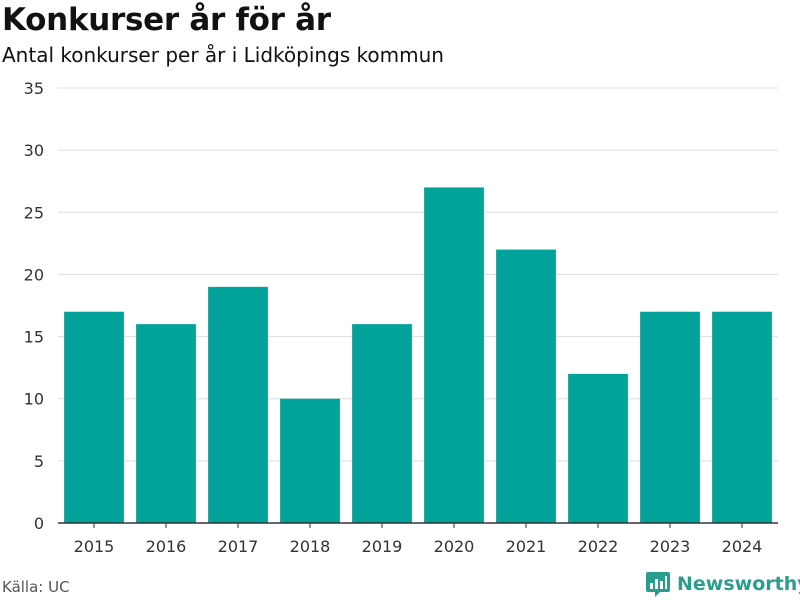  What do you see at coordinates (34, 212) in the screenshot?
I see `y-tick-label: 25` at bounding box center [34, 212].